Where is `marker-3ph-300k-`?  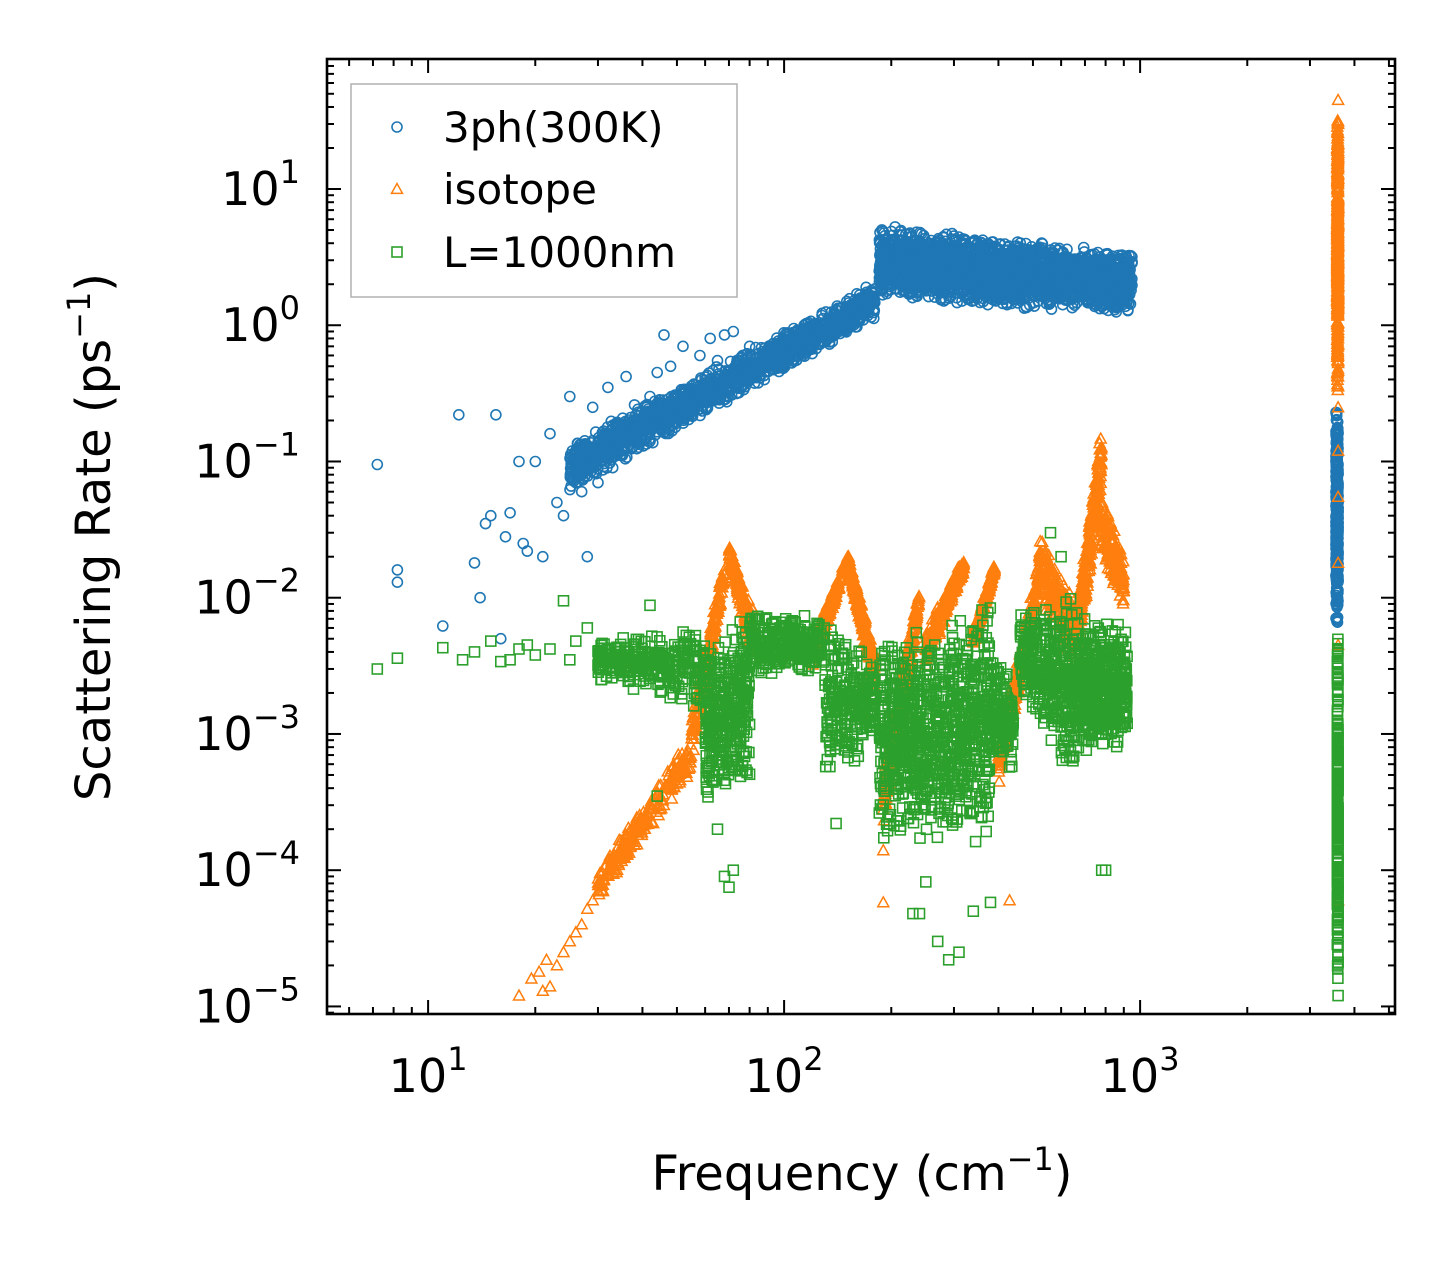
marker-3ph-300k- is located at coordinates (758, 383).